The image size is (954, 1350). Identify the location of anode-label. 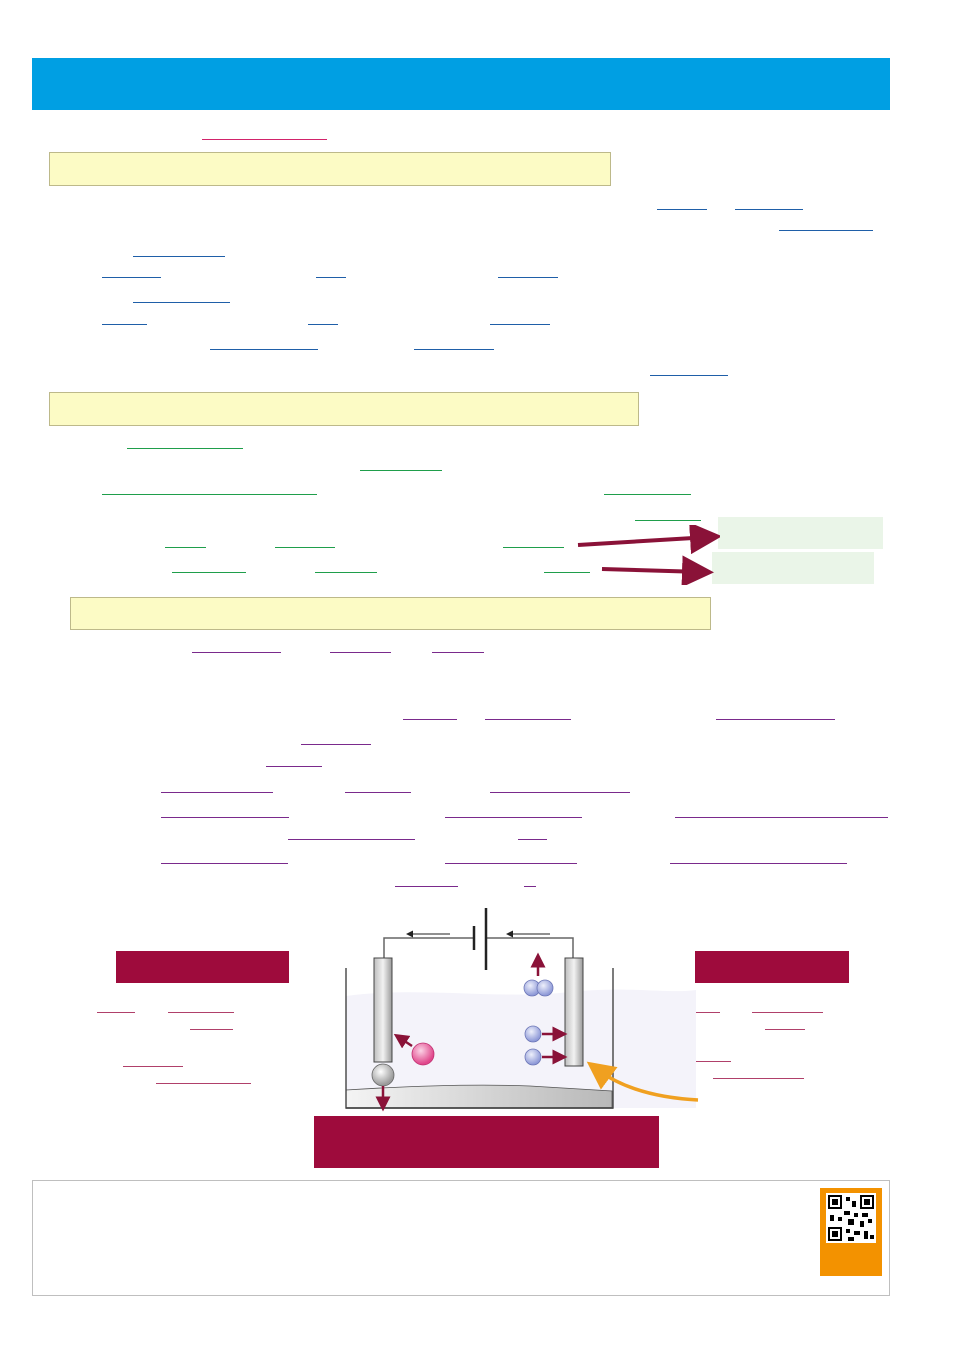
(202, 967).